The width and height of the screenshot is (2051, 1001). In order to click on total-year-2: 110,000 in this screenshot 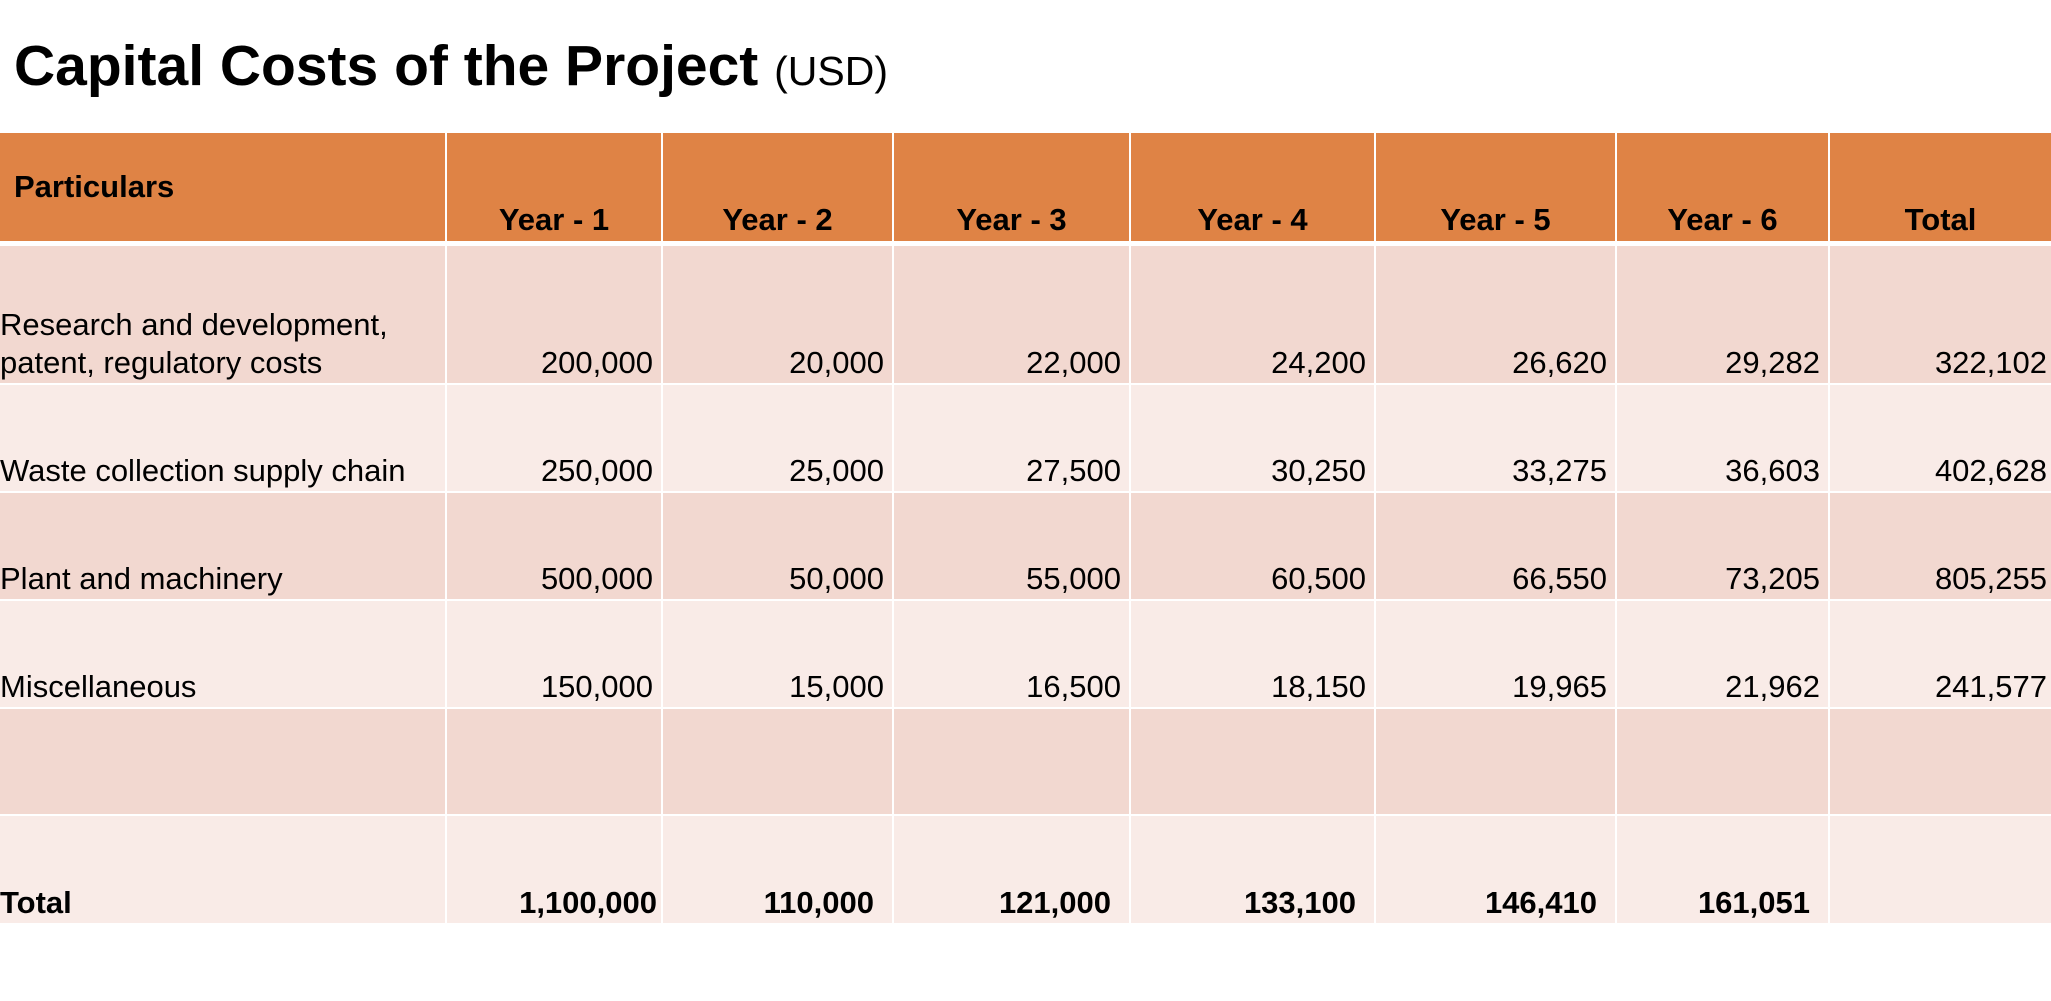, I will do `click(777, 868)`.